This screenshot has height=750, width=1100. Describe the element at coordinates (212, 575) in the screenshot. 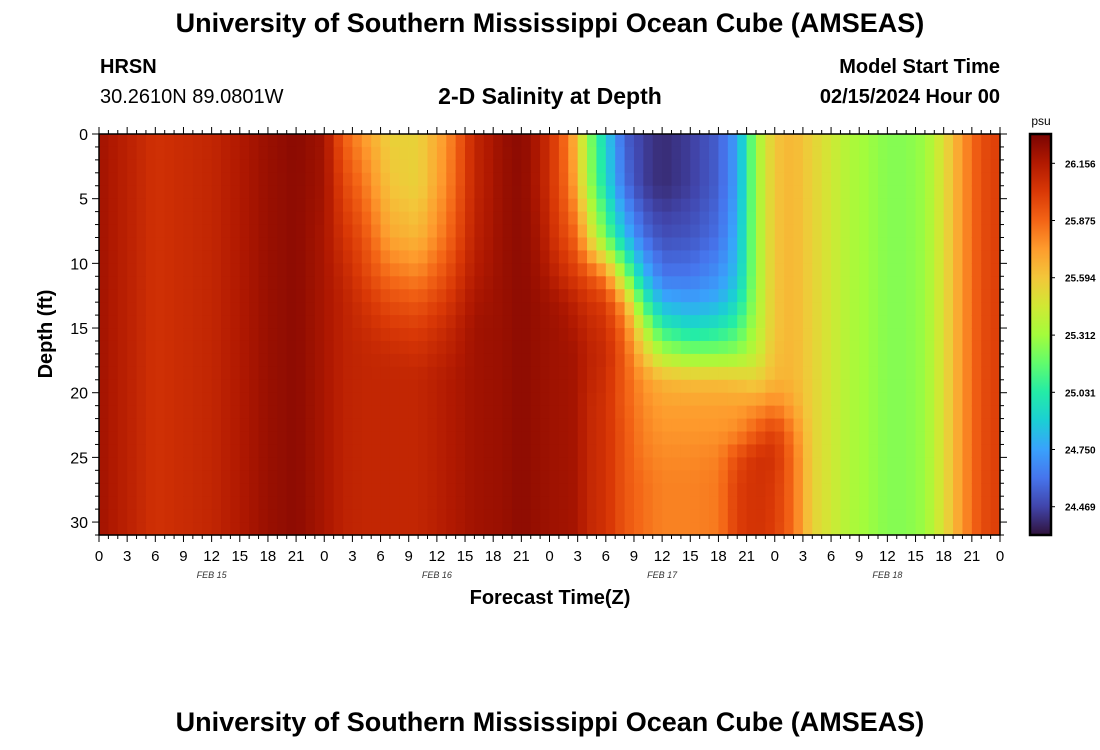

I see `x-date-label: FEB 15` at that location.